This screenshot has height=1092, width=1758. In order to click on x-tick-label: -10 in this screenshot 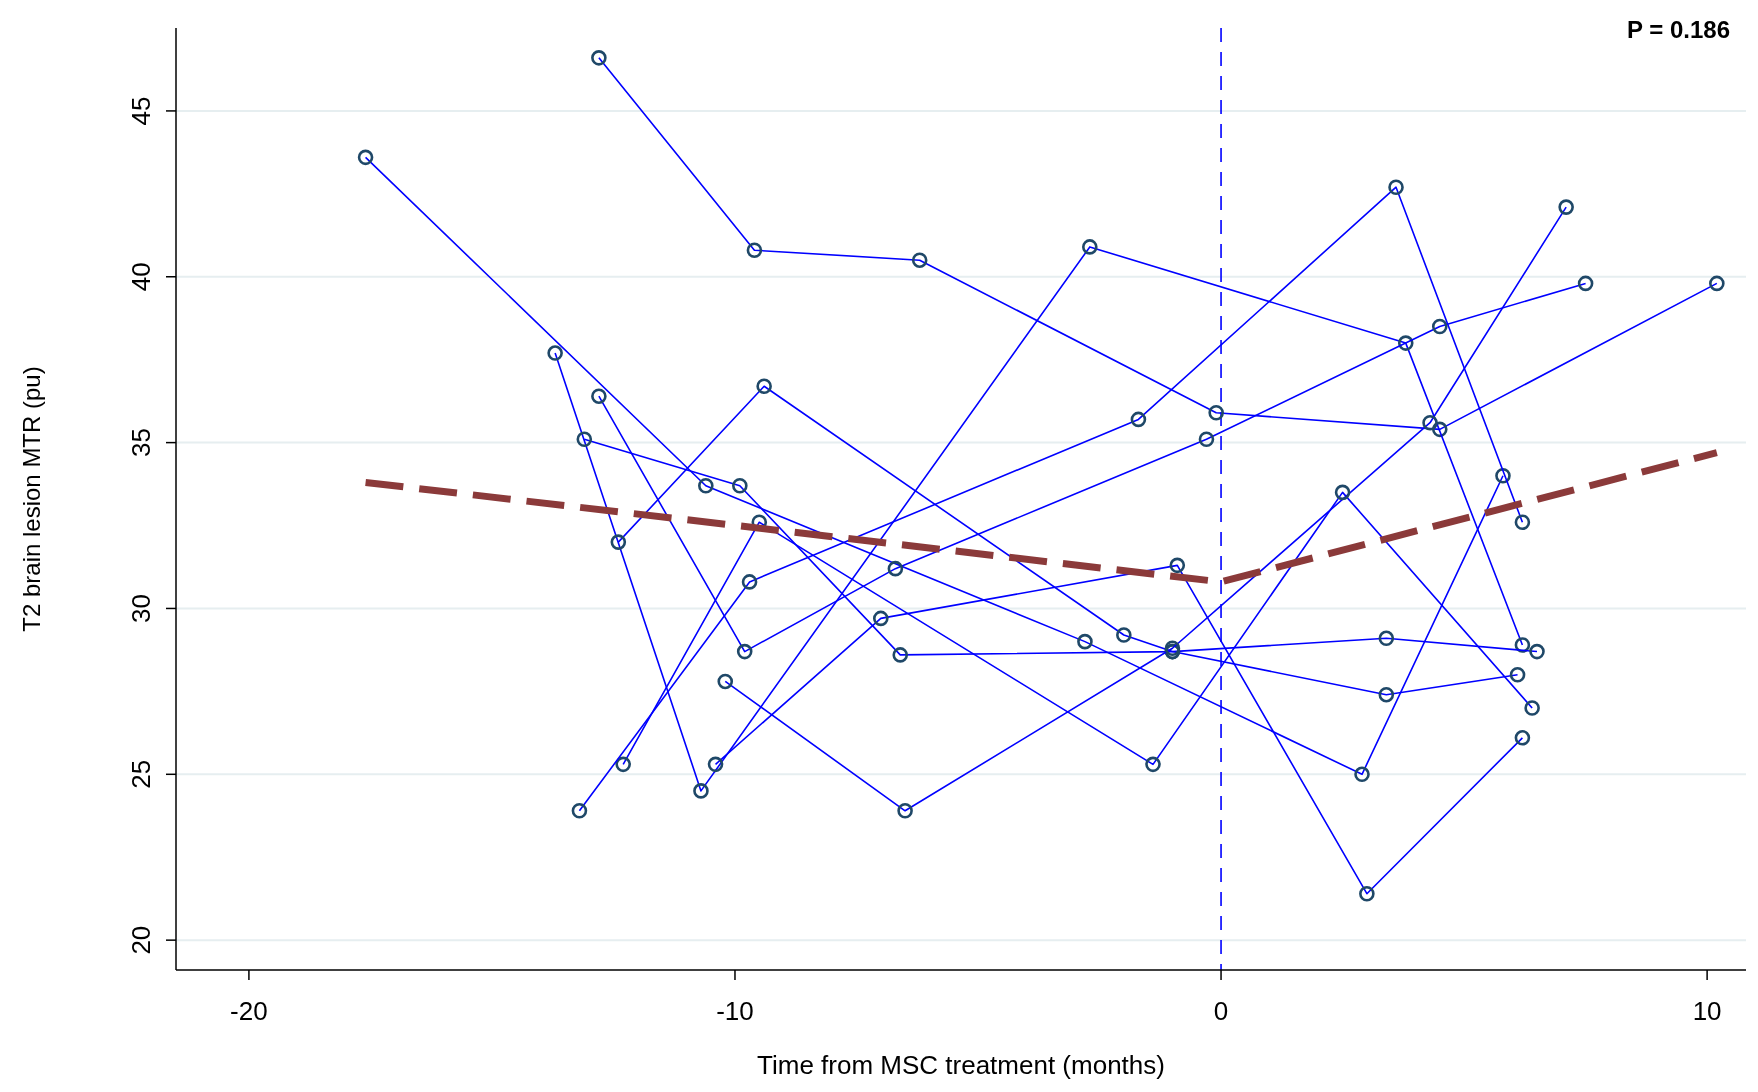, I will do `click(735, 1011)`.